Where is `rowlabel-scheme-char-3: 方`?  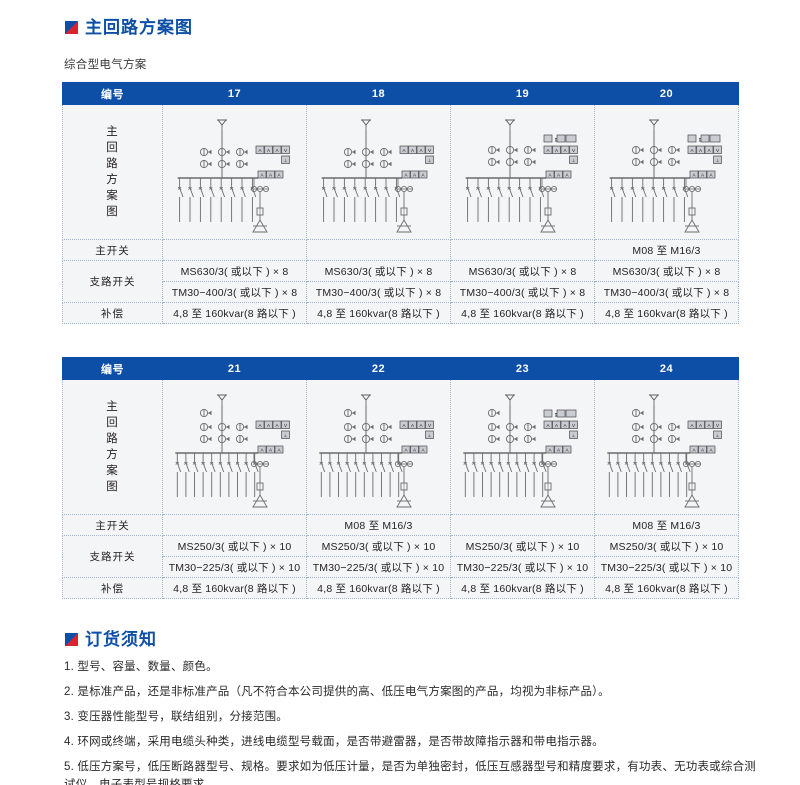 rowlabel-scheme-char-3: 方 is located at coordinates (112, 455).